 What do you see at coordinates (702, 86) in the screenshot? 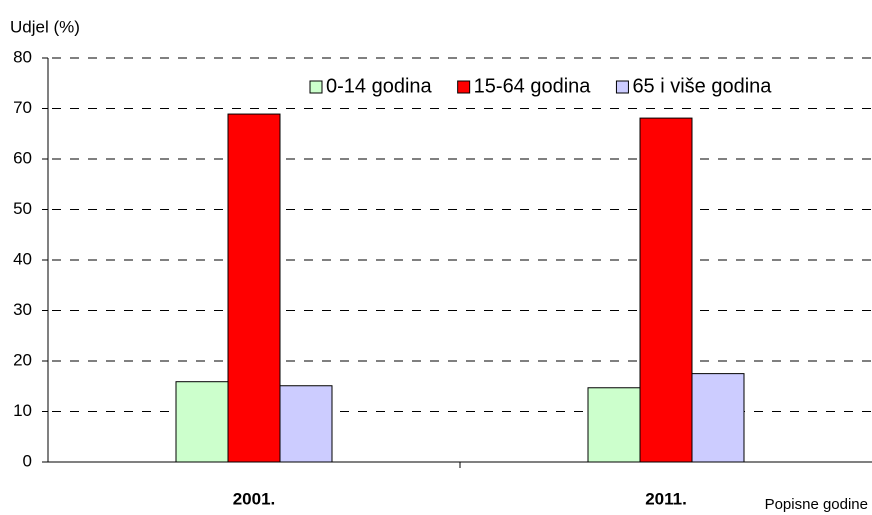
I see `legend-label: 65 i više godina` at bounding box center [702, 86].